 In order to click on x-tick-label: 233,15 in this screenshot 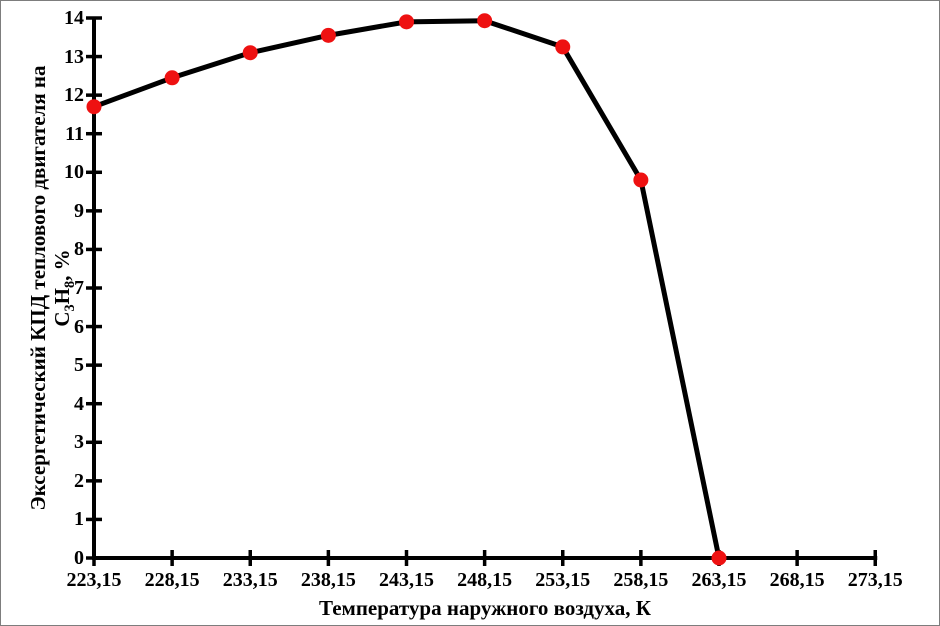, I will do `click(250, 580)`.